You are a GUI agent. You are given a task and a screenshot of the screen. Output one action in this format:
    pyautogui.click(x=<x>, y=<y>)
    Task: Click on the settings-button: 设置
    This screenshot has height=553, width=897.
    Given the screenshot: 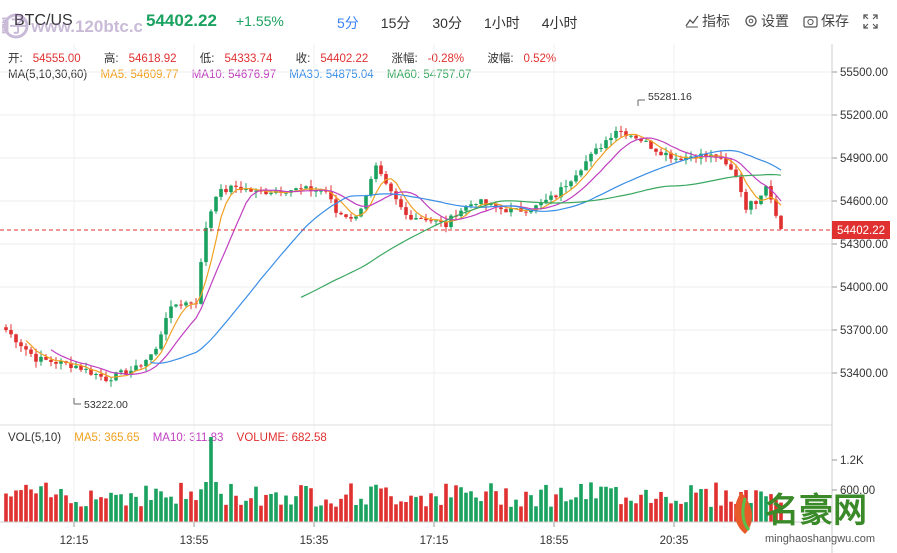 What is the action you would take?
    pyautogui.click(x=766, y=21)
    